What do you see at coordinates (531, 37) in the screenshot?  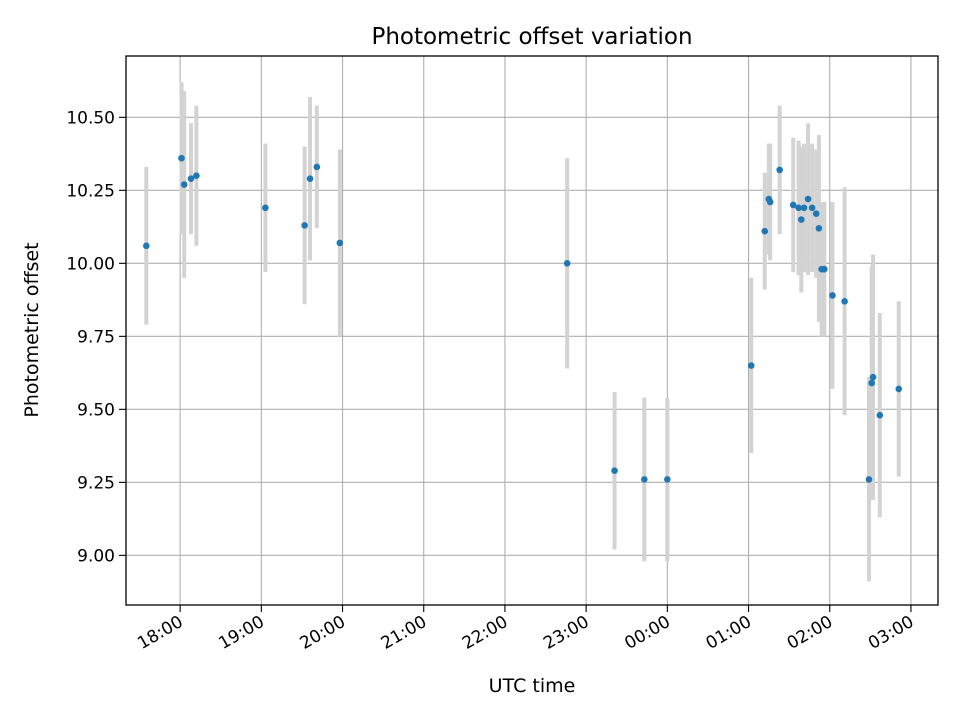 I see `chart-title: Photometric offset variation` at bounding box center [531, 37].